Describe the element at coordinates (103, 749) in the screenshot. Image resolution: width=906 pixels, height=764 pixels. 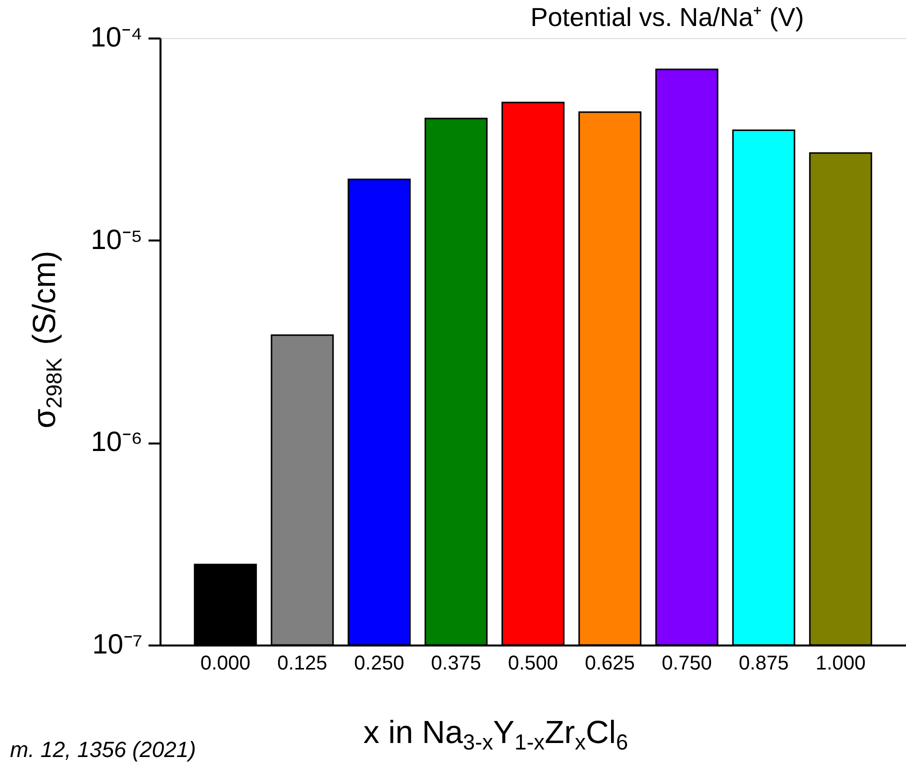
I see `text: m. 12, 1356 (2021)` at that location.